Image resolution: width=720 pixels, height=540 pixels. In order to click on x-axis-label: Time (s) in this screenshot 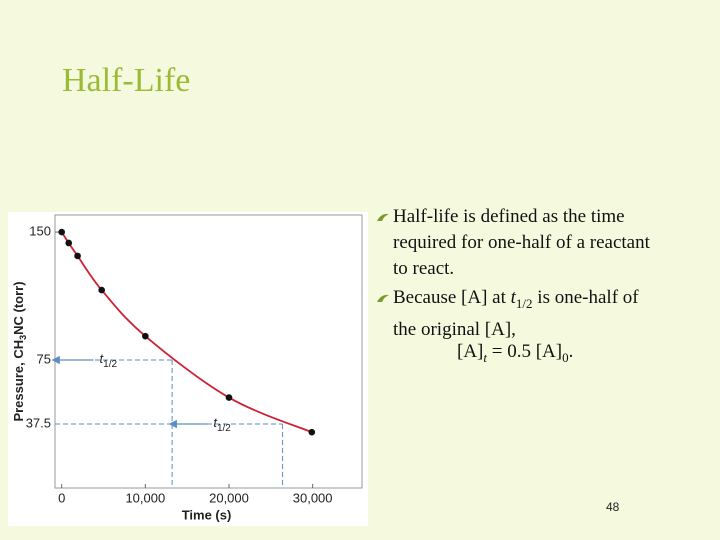, I will do `click(207, 514)`.